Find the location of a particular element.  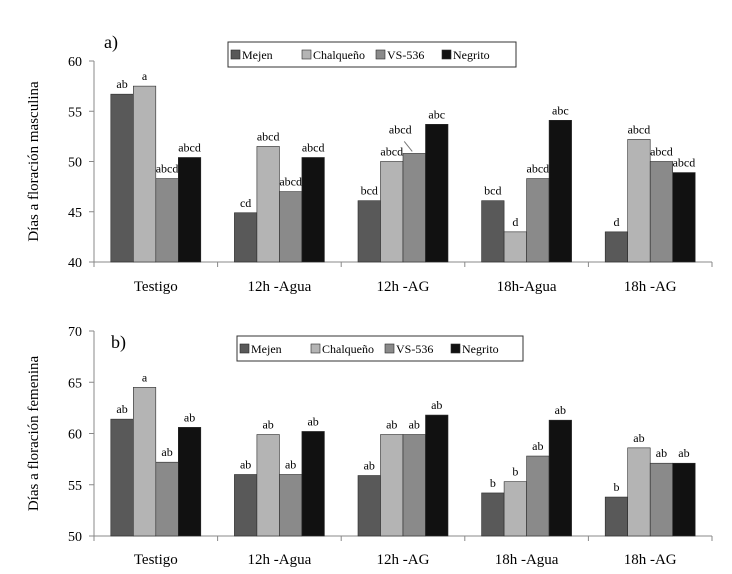

y-tick-label: 45 is located at coordinates (75, 213).